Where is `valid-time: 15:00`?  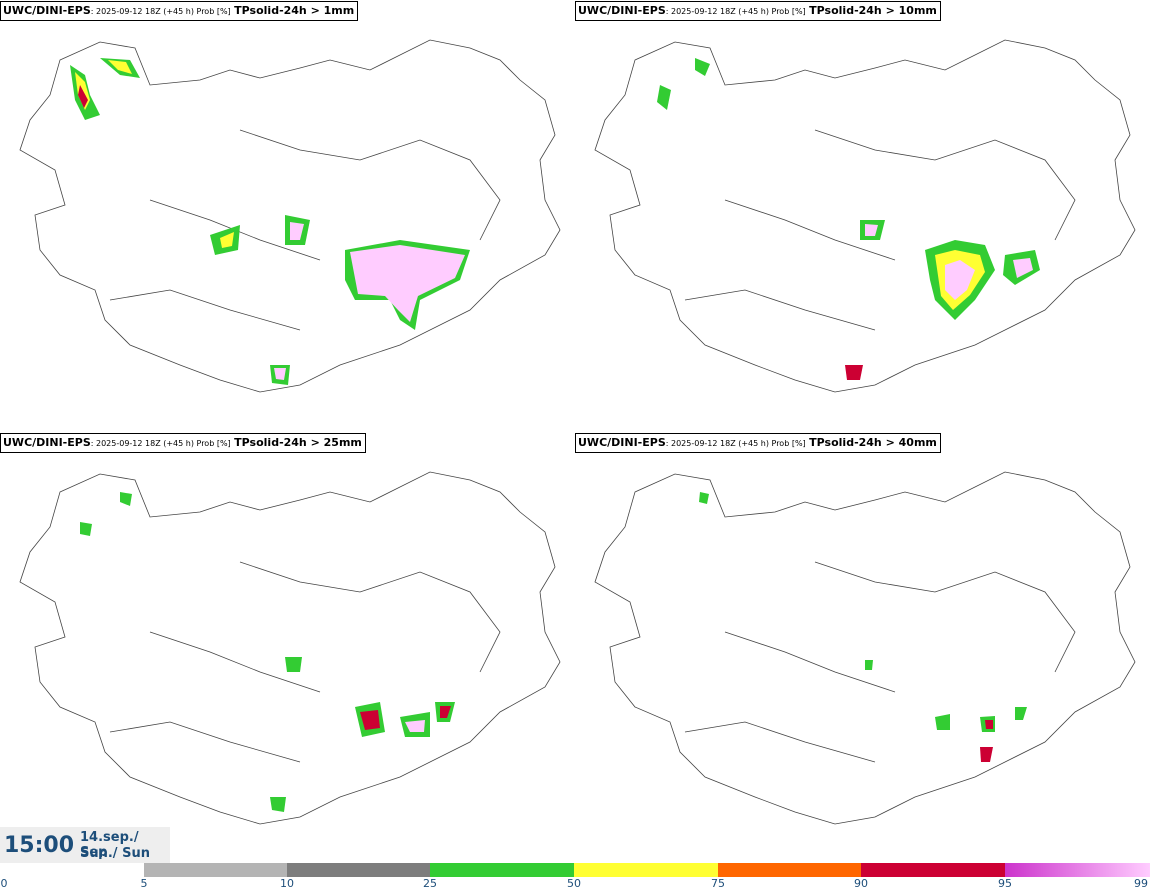
valid-time: 15:00 is located at coordinates (39, 845).